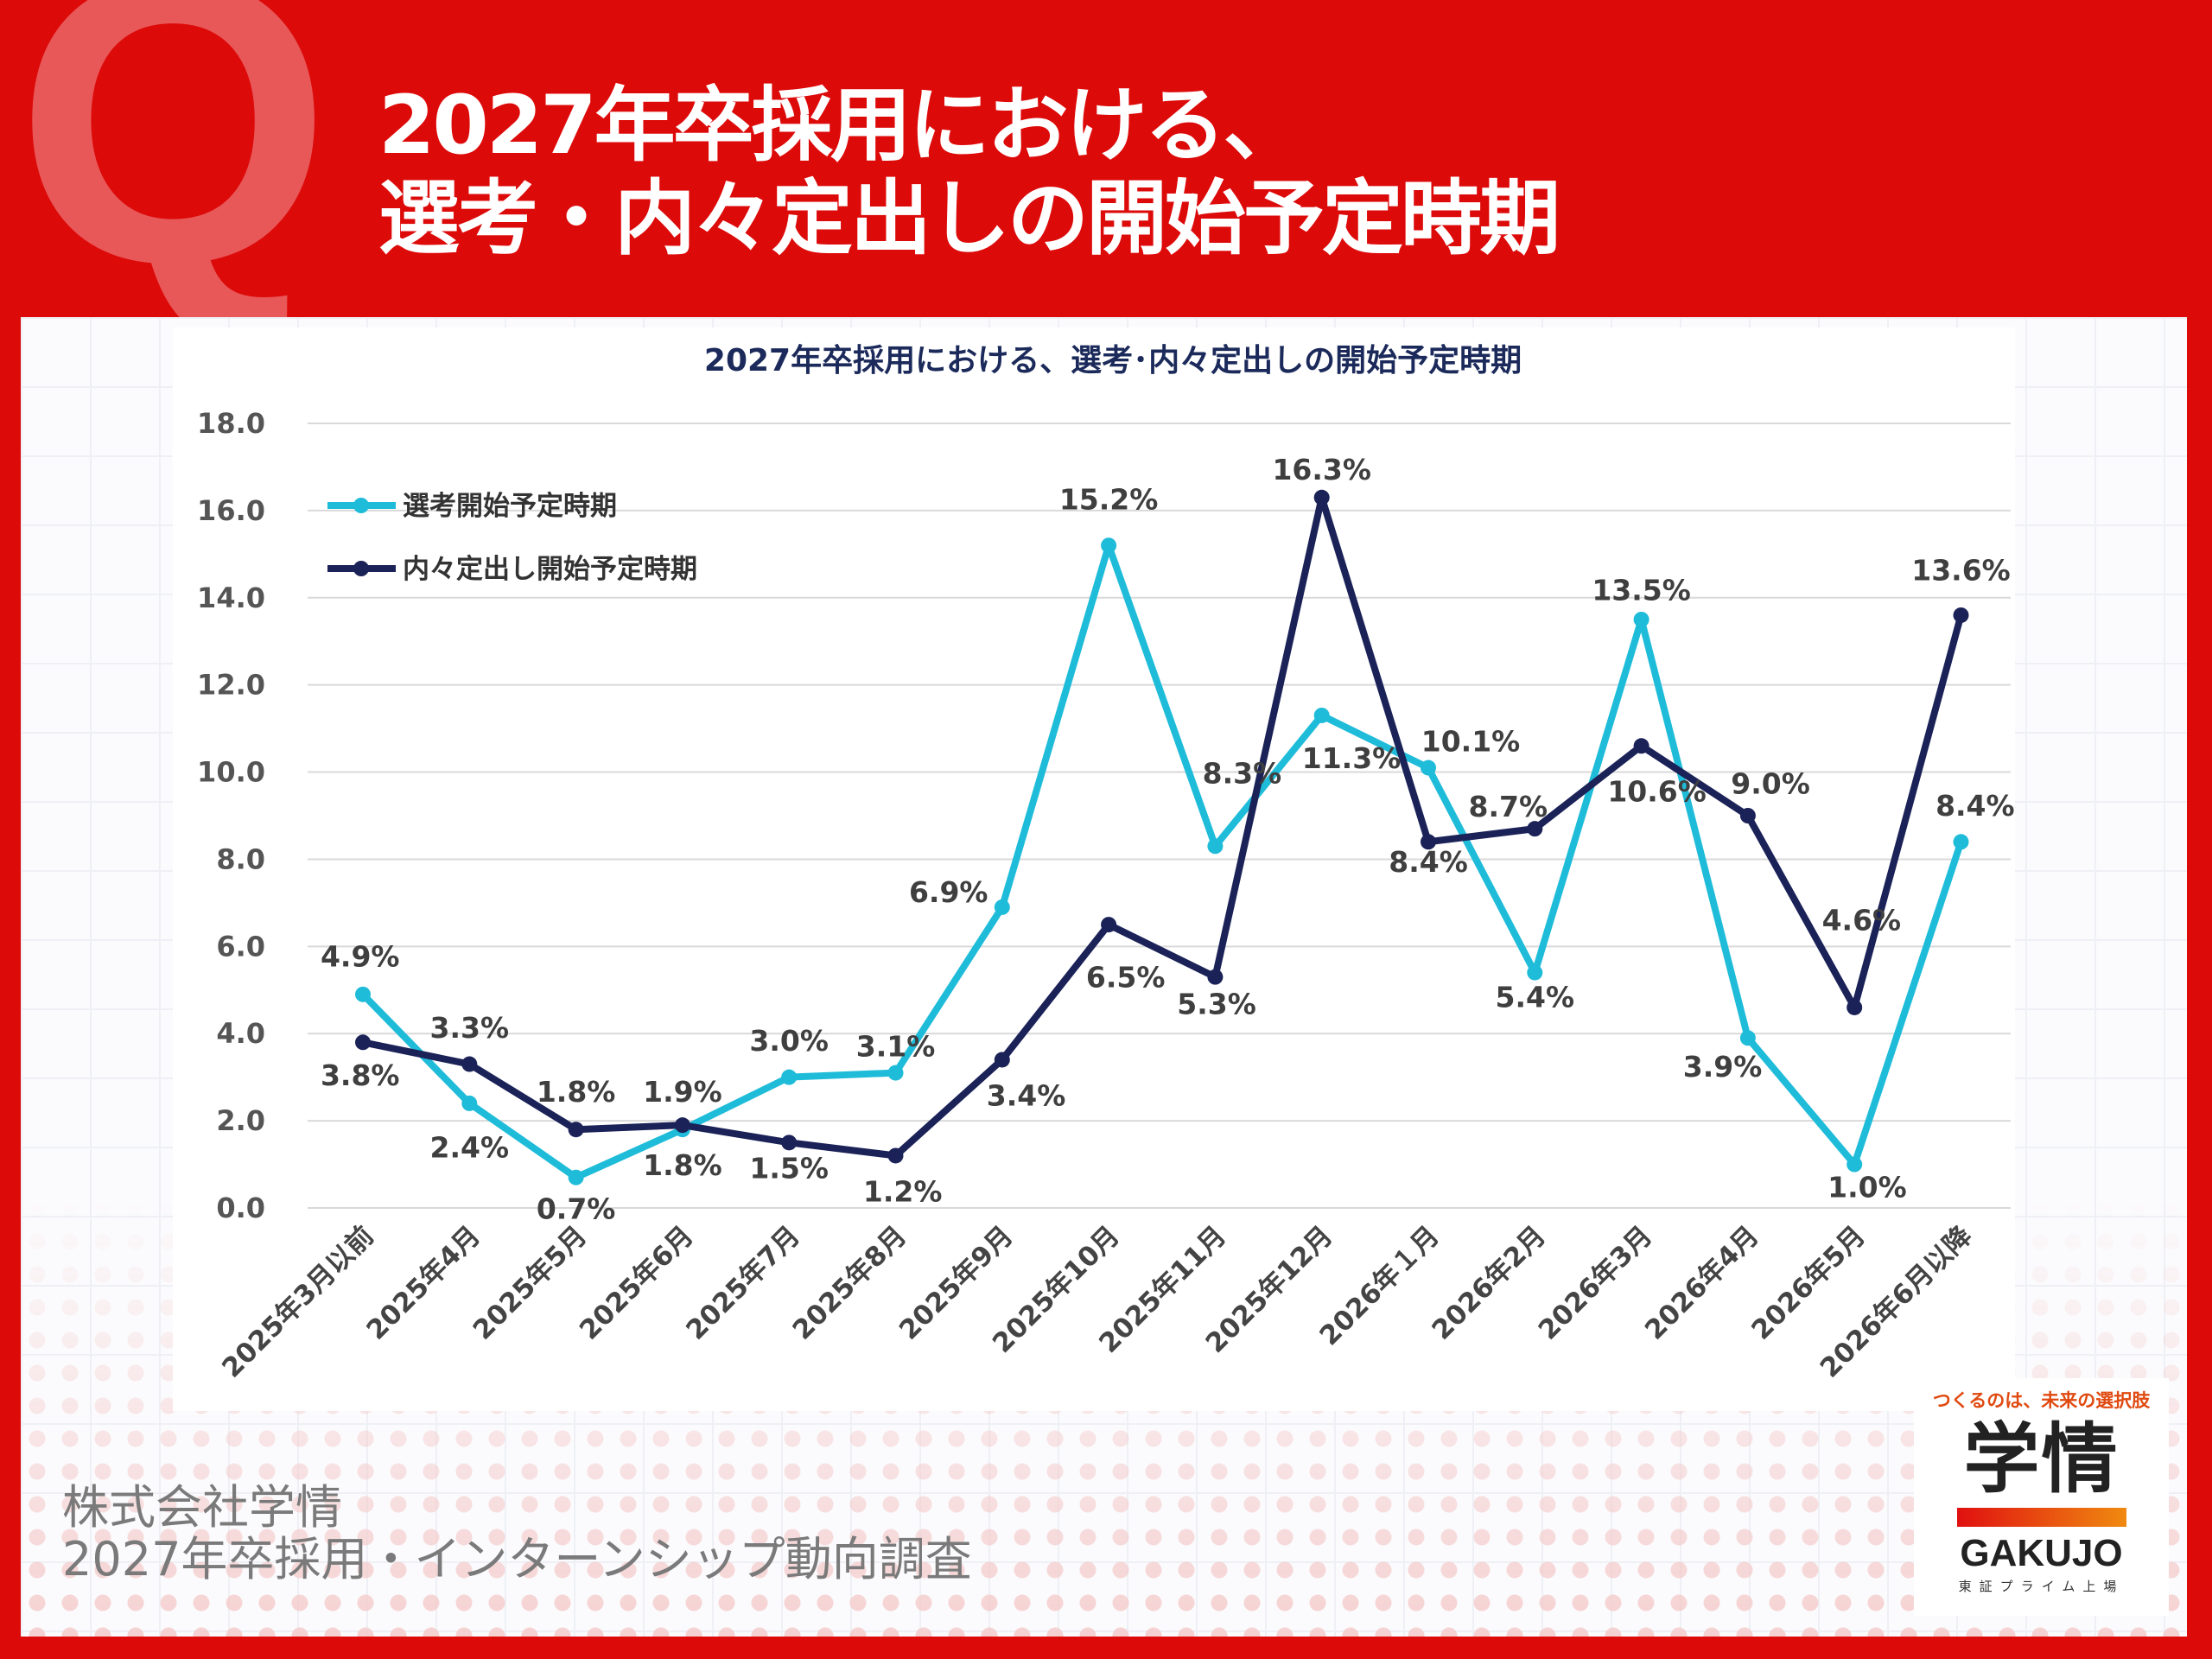 The width and height of the screenshot is (2212, 1659). Describe the element at coordinates (743, 1283) in the screenshot. I see `x-tick-label: 2025年7月` at that location.